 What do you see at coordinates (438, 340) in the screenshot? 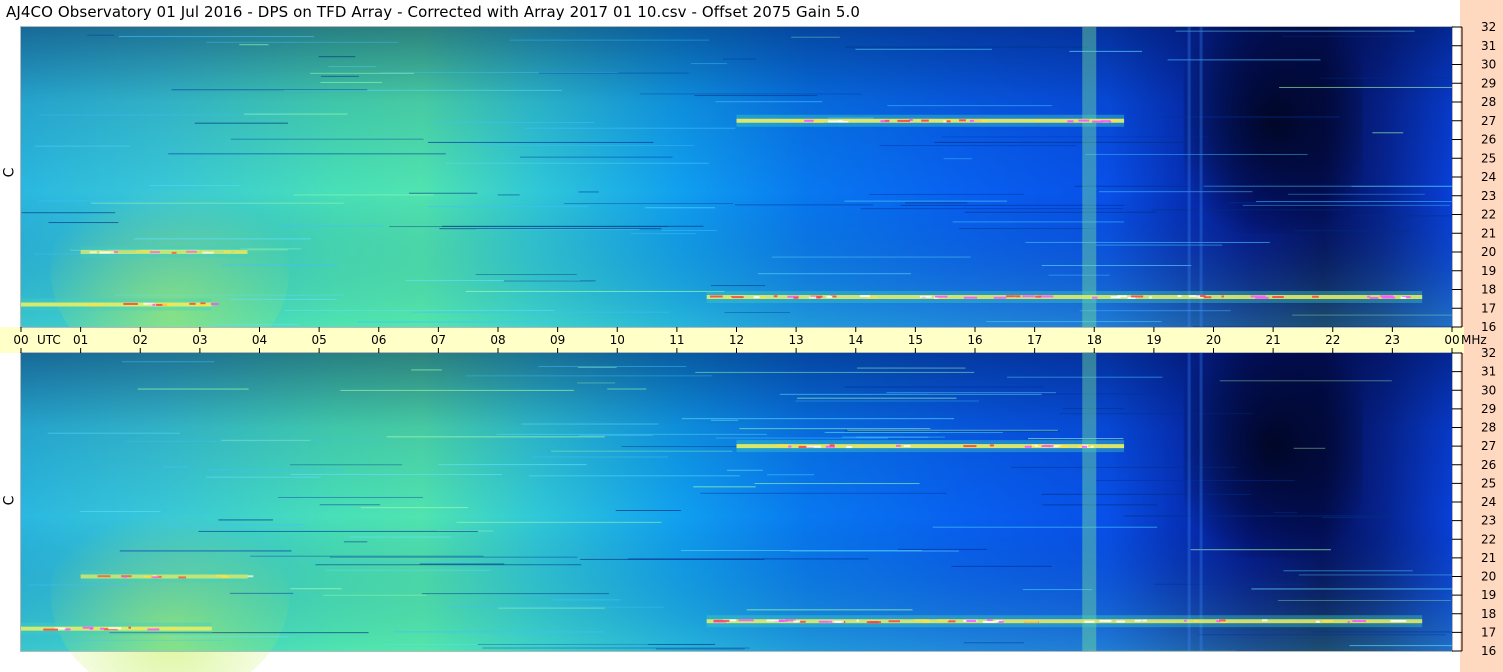
I see `time-tick-label: 07` at bounding box center [438, 340].